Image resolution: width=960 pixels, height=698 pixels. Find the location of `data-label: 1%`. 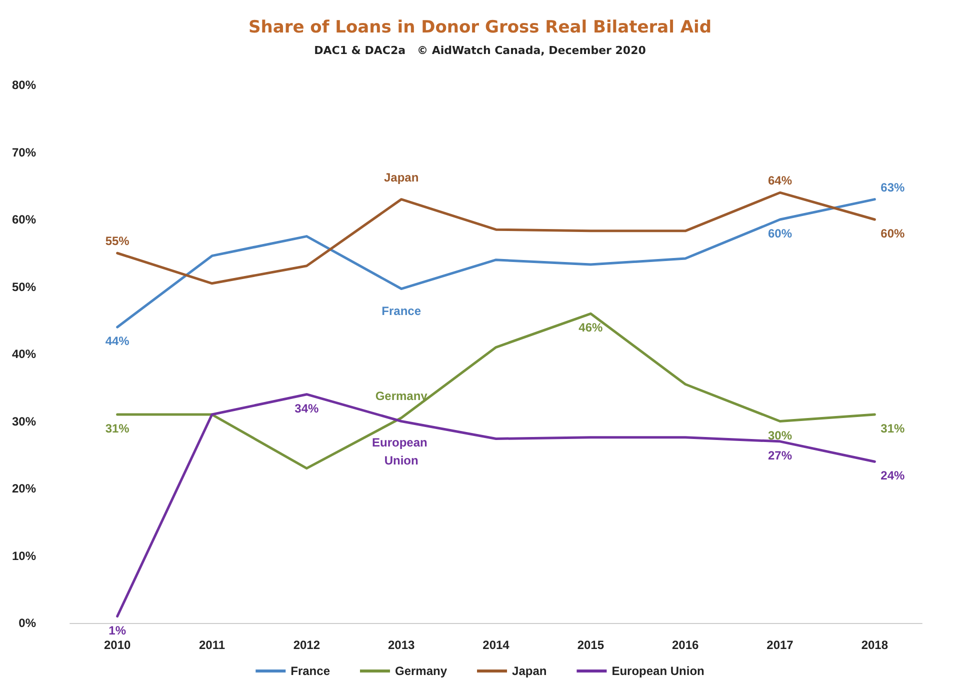

data-label: 1% is located at coordinates (117, 630).